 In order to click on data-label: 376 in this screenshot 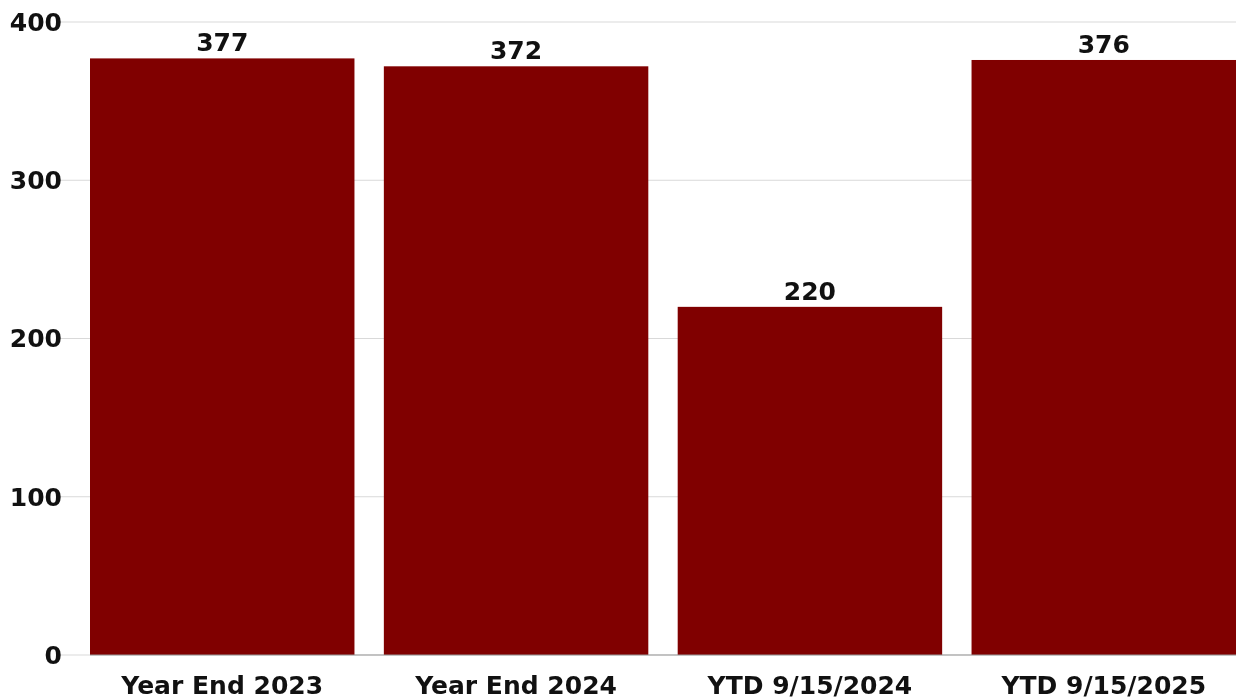, I will do `click(1103, 44)`.